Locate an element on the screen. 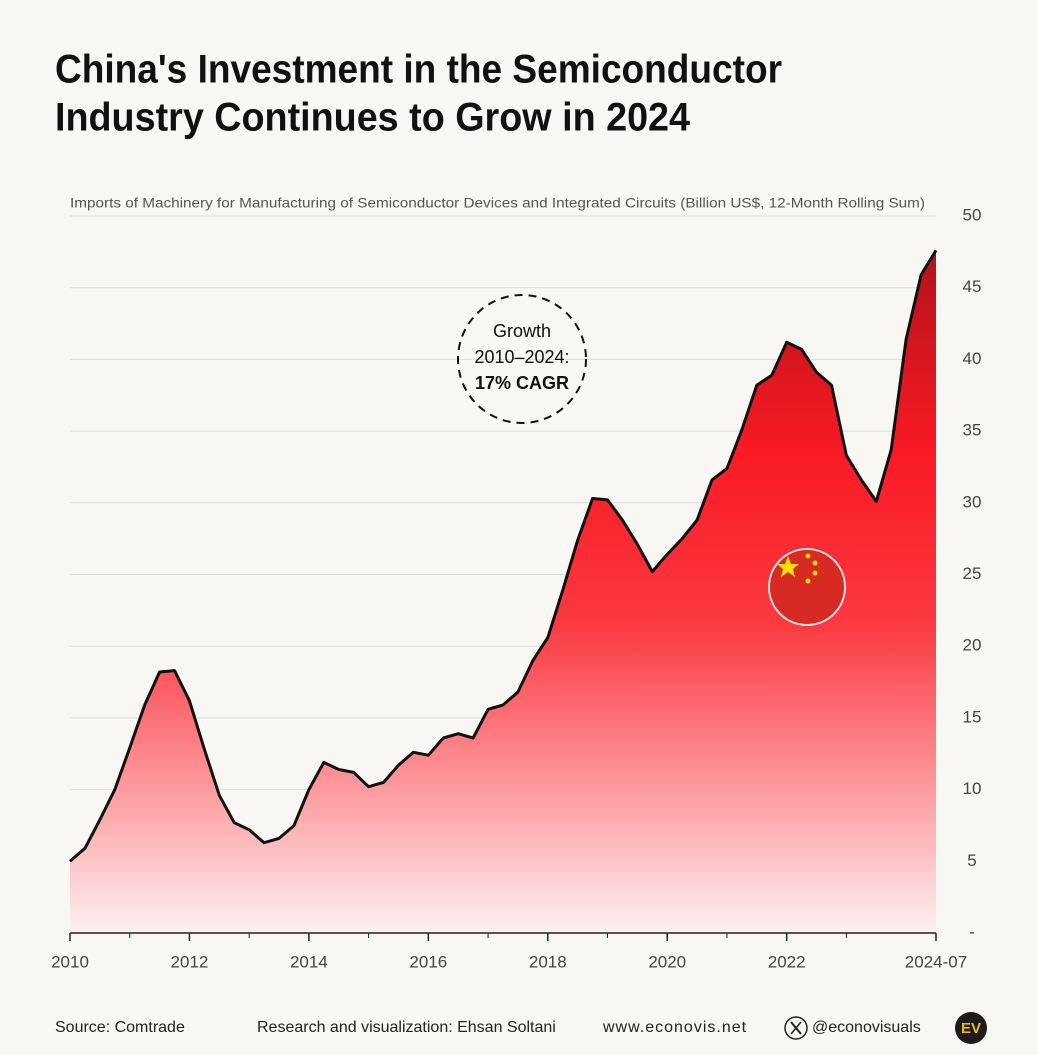  y-tick-label: 20 is located at coordinates (972, 645).